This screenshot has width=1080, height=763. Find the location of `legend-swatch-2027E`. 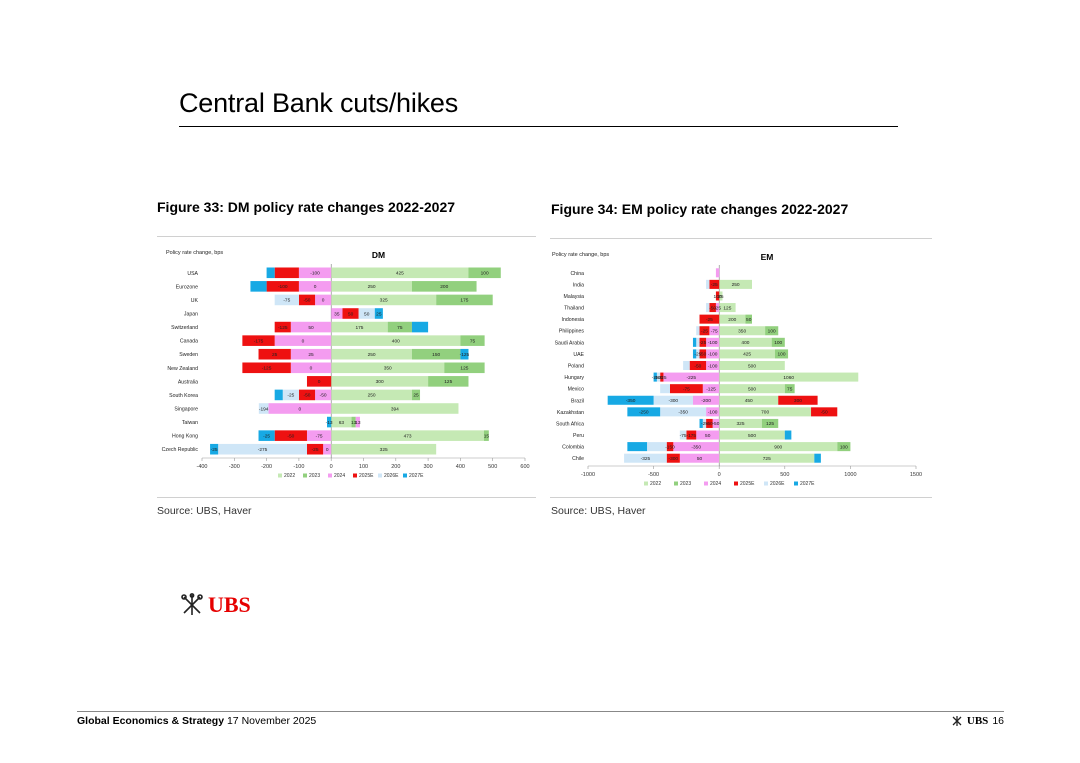

legend-swatch-2027E is located at coordinates (405, 475).